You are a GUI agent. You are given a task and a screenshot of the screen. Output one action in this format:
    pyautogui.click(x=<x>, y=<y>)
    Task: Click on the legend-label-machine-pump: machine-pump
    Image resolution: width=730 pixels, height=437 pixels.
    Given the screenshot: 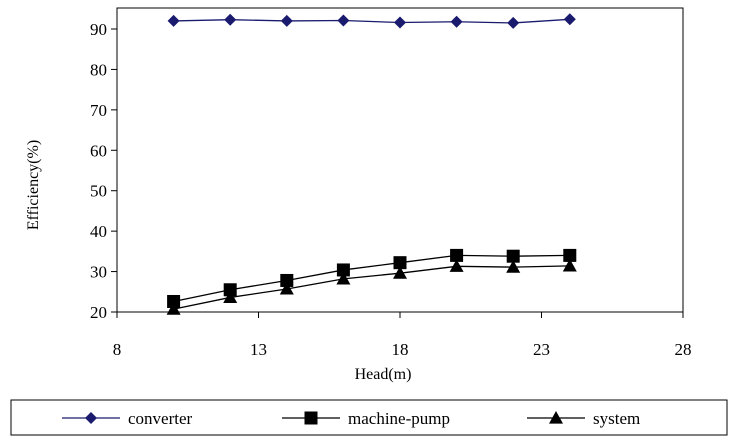 What is the action you would take?
    pyautogui.click(x=399, y=418)
    